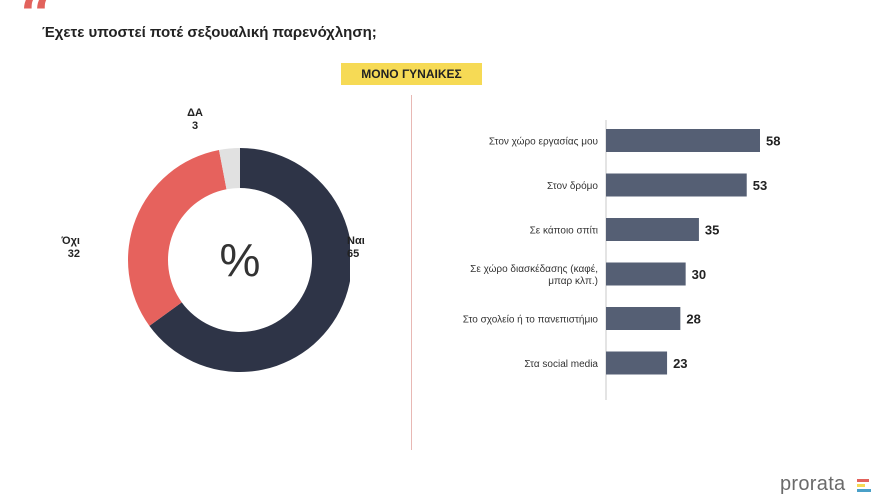 This screenshot has height=500, width=888. I want to click on bar-value-label: 30, so click(699, 274).